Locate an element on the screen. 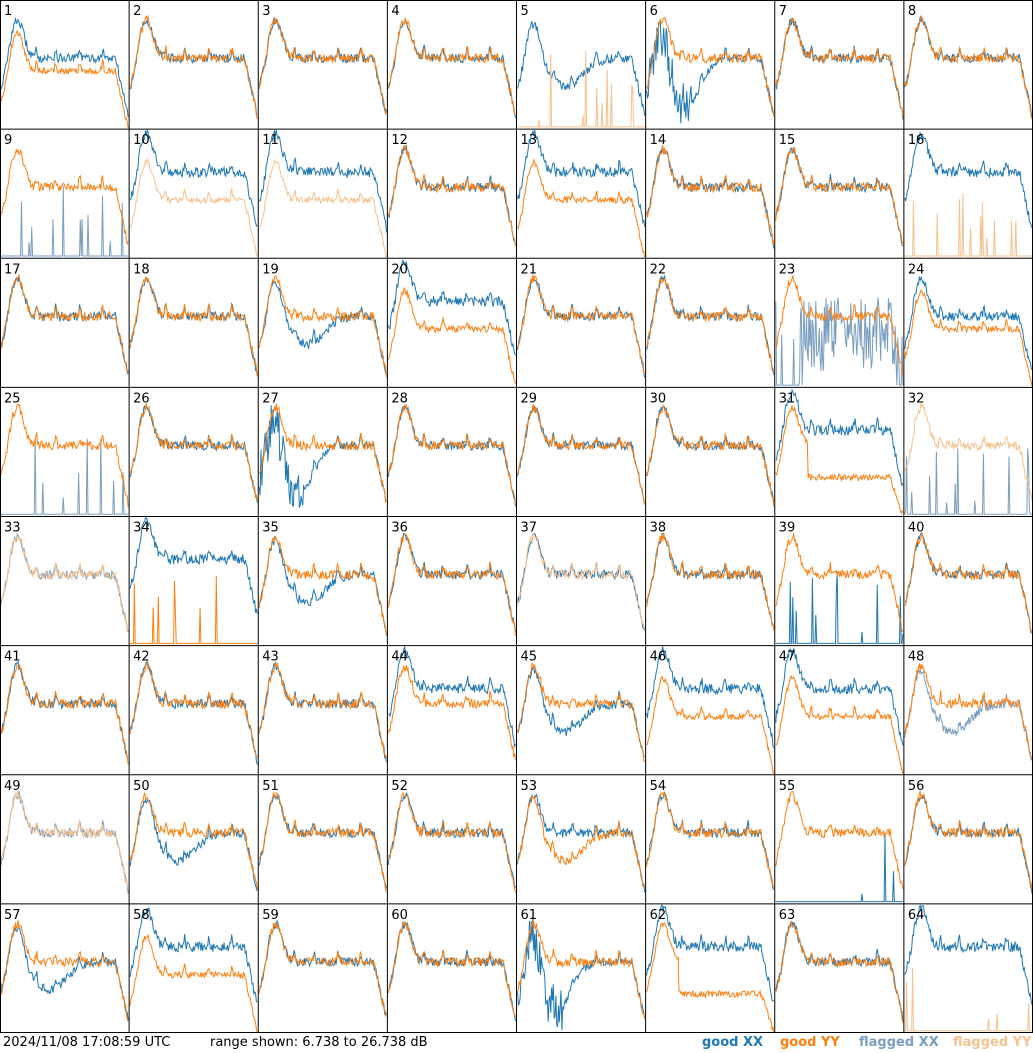  panel-5-yy-line is located at coordinates (581, 89).